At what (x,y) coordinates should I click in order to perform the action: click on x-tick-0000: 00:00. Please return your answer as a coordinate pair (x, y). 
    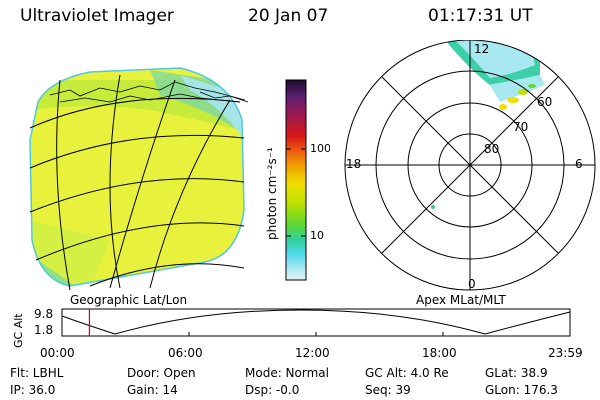
    Looking at the image, I should click on (57, 353).